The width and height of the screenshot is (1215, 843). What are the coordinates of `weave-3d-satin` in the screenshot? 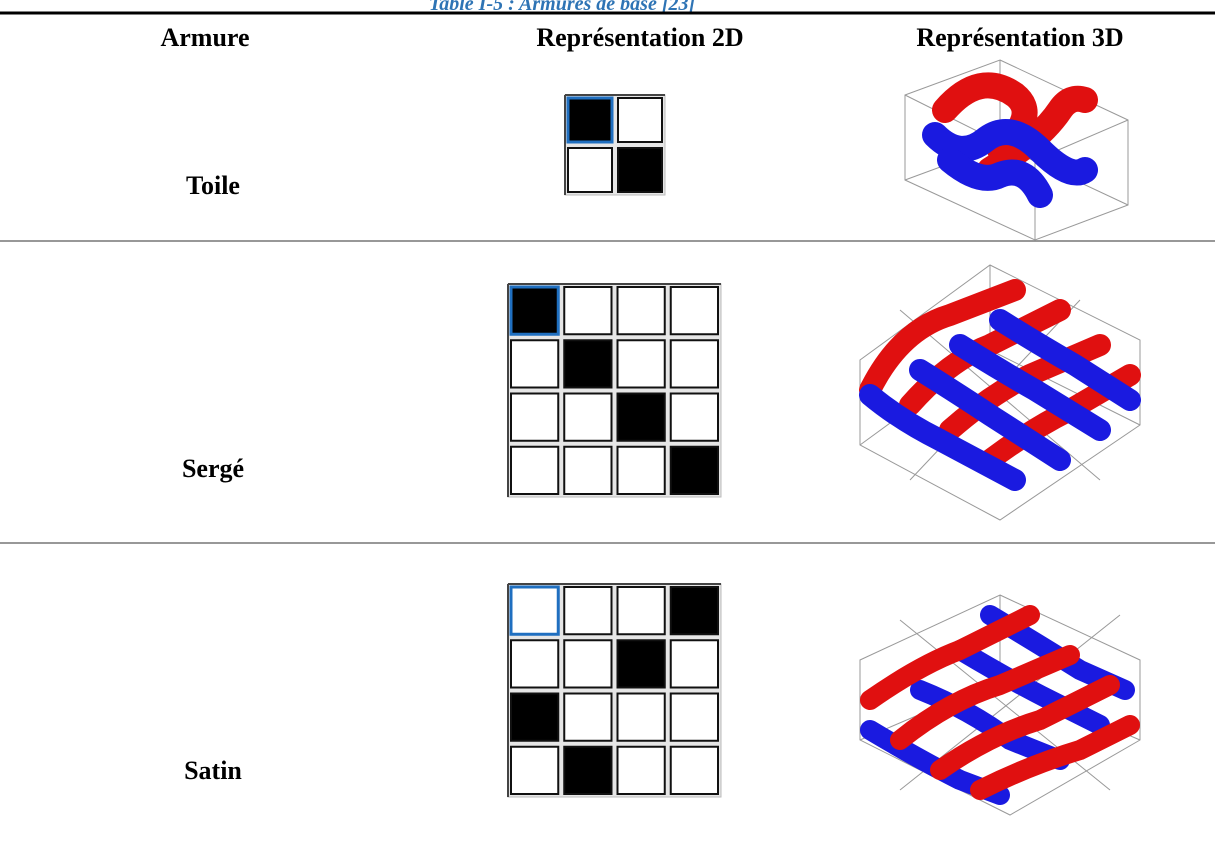 It's located at (1000, 705).